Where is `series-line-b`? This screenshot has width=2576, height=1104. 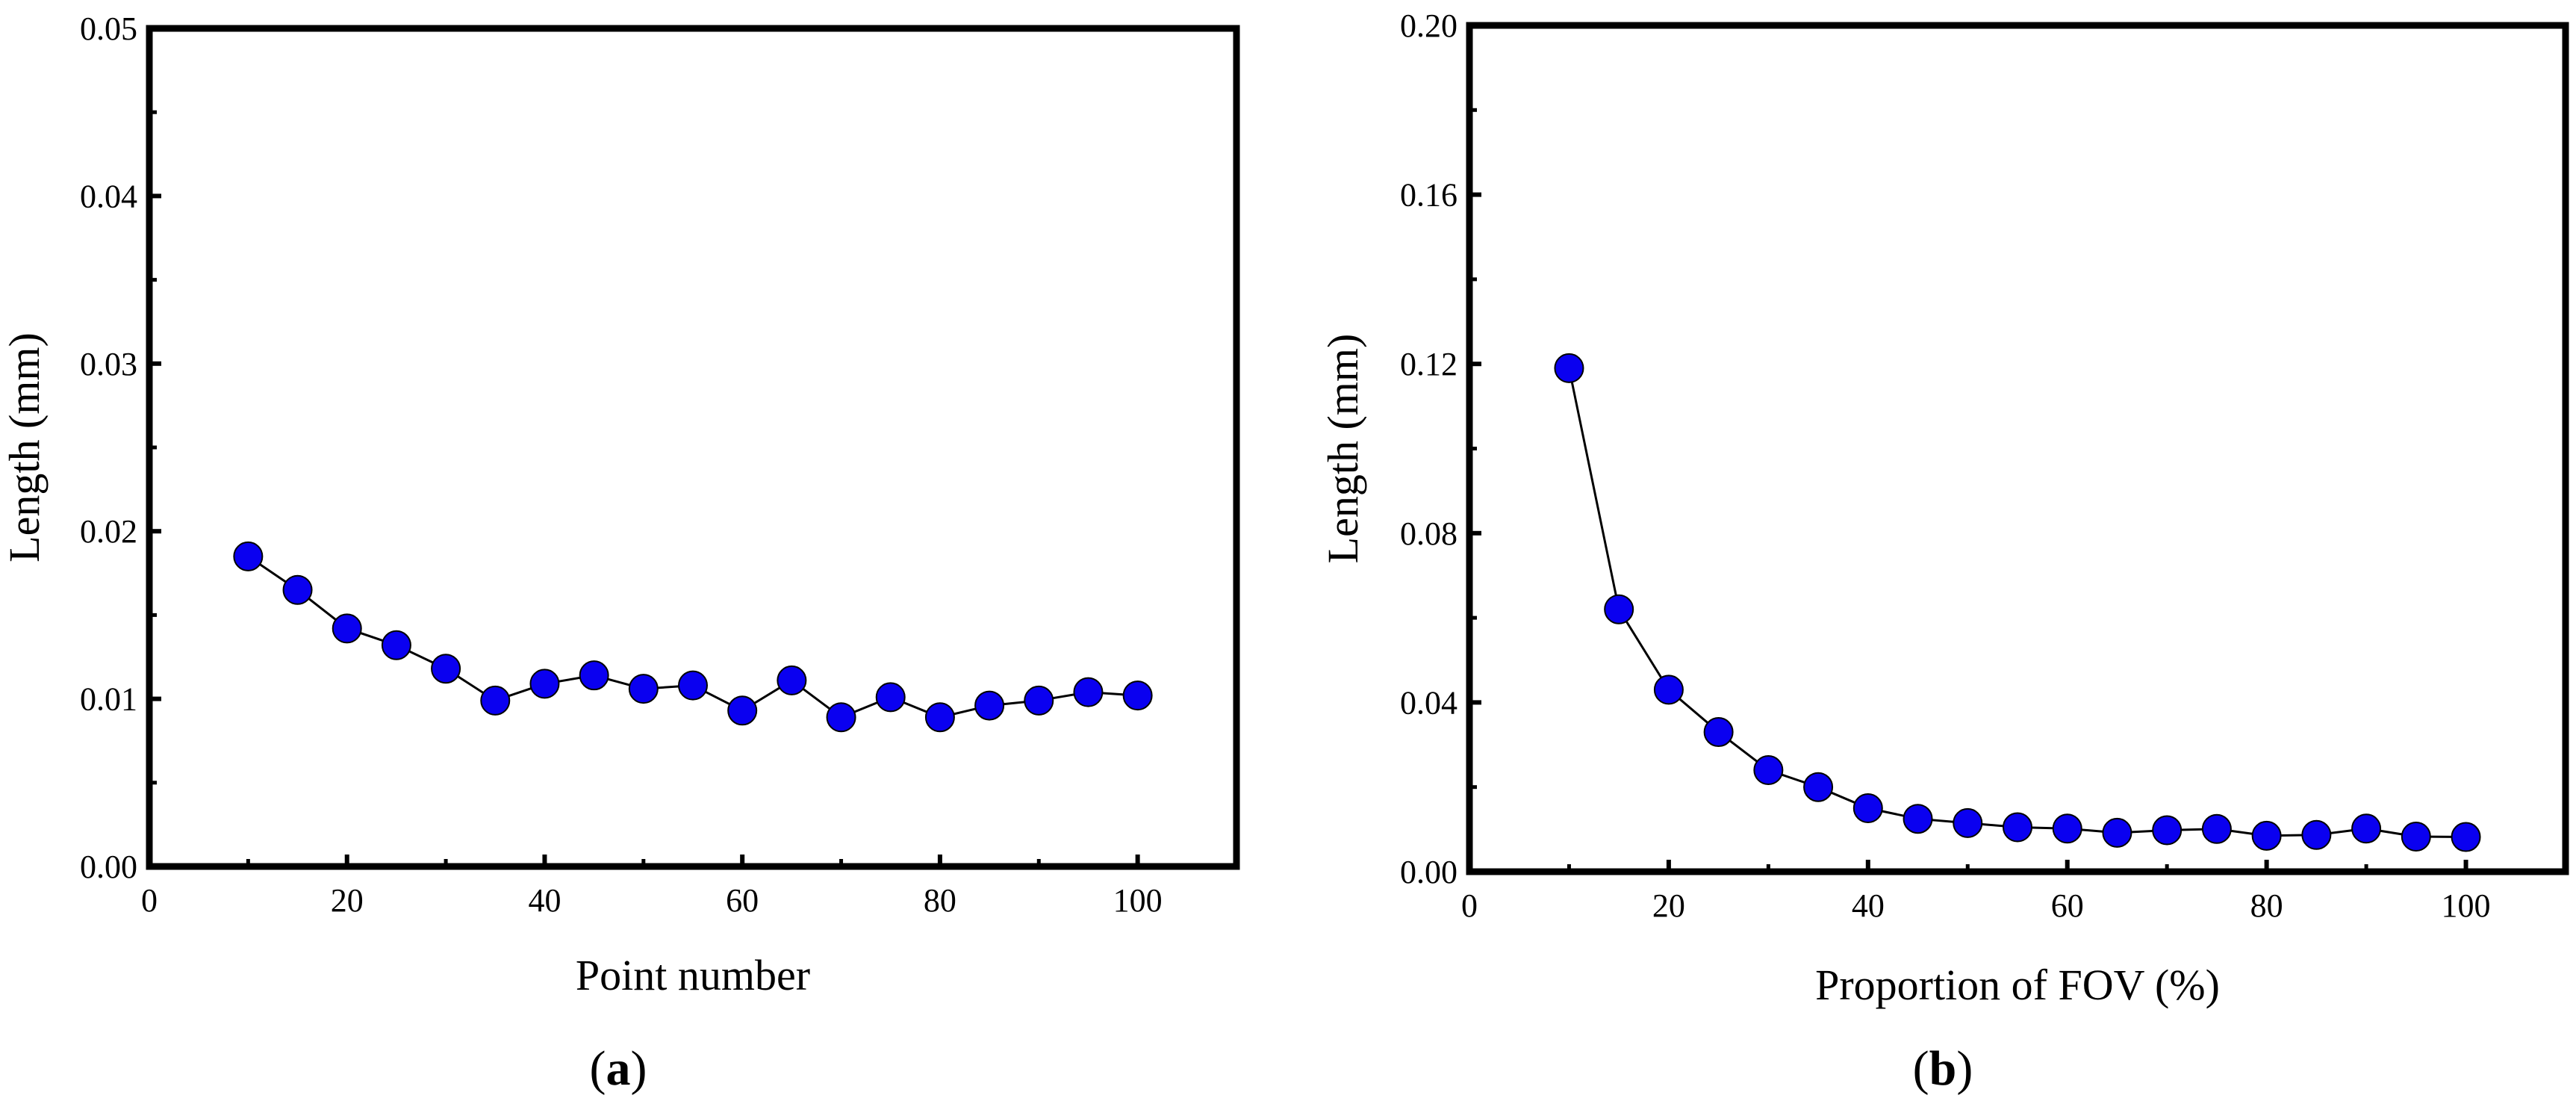 series-line-b is located at coordinates (2016, 603).